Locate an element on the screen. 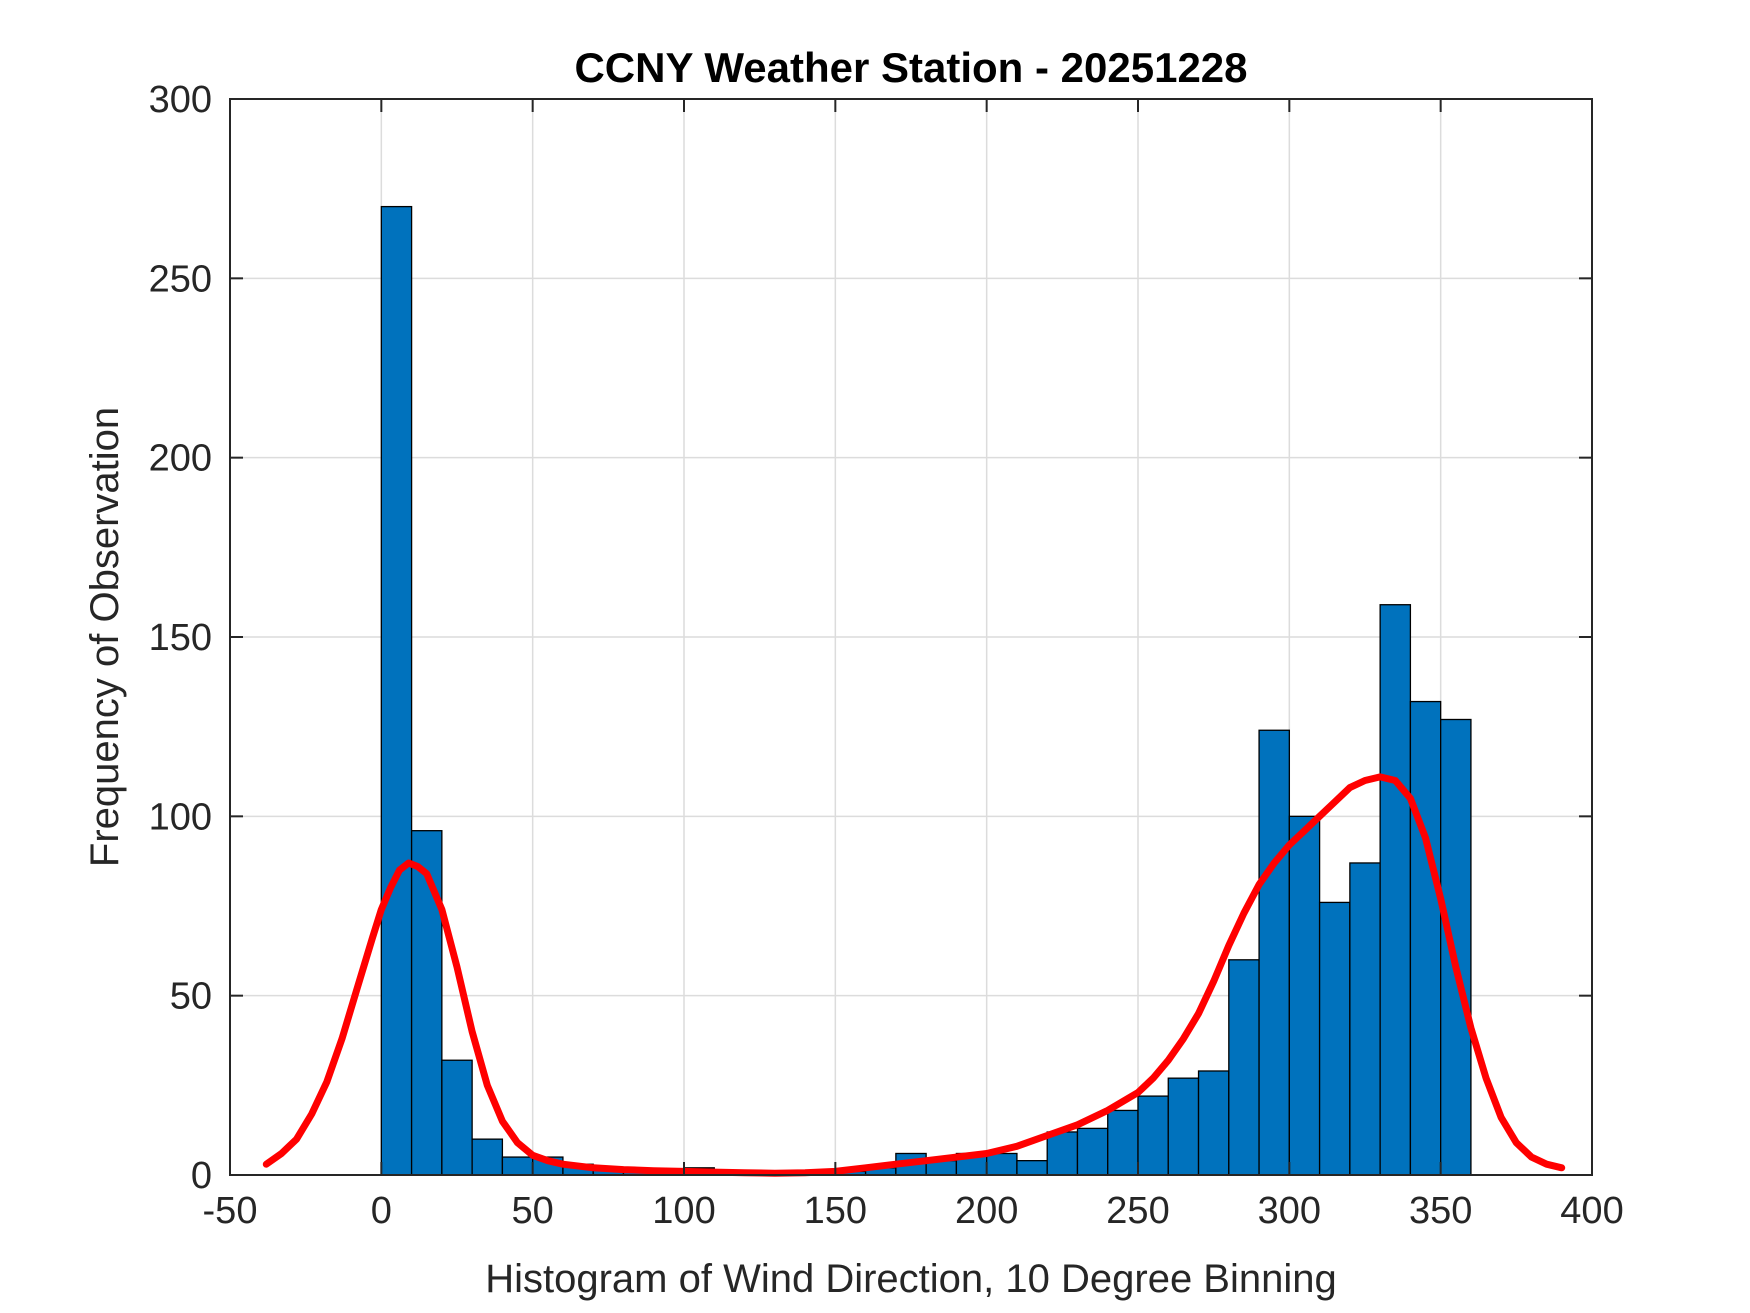 The height and width of the screenshot is (1313, 1750). x-tick-label: 250 is located at coordinates (1137, 1211).